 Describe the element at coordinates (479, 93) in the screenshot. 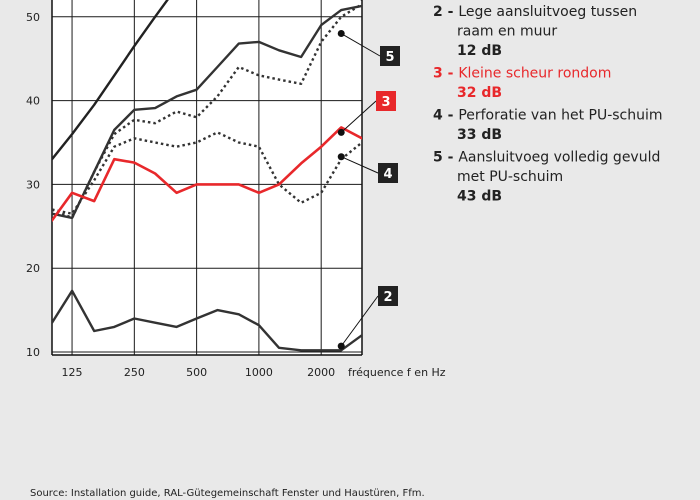

I see `legend-value-3: 32 dB` at that location.